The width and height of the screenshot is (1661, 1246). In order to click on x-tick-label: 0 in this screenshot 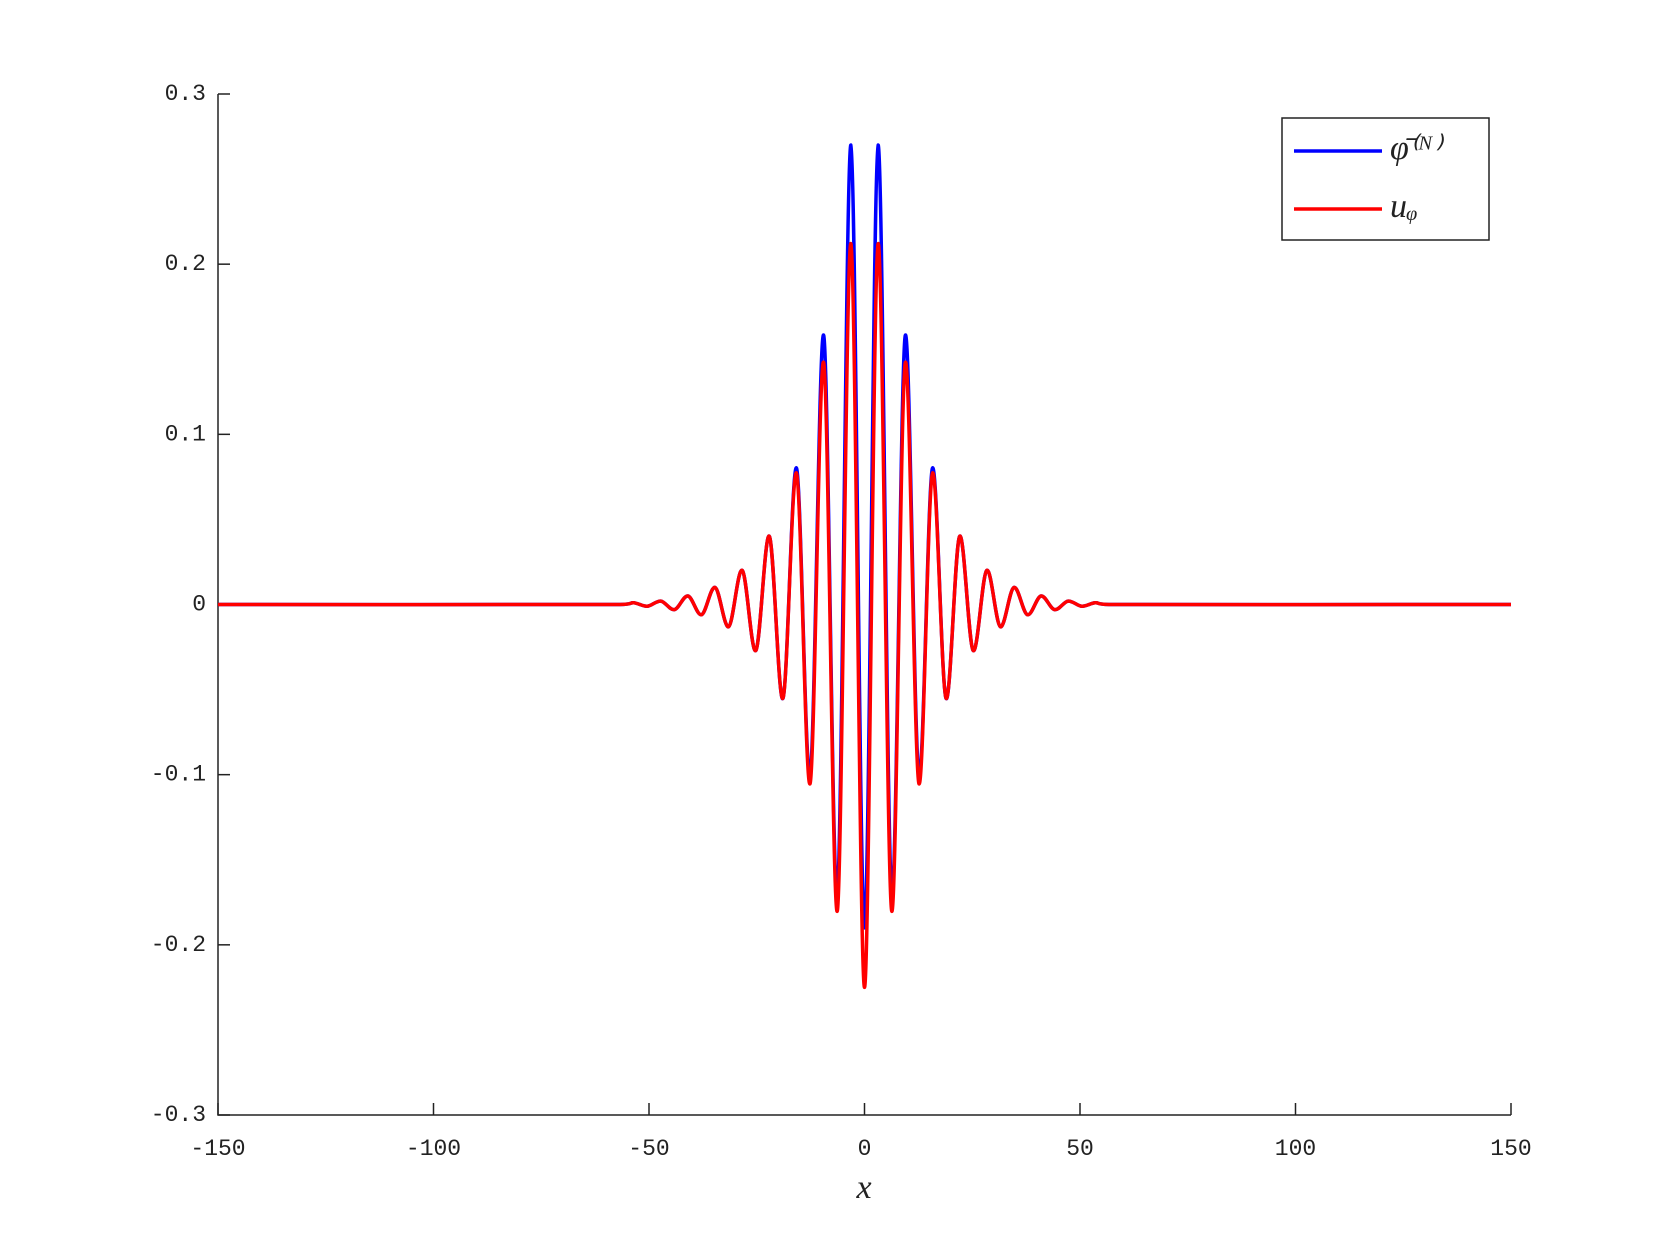, I will do `click(865, 1149)`.